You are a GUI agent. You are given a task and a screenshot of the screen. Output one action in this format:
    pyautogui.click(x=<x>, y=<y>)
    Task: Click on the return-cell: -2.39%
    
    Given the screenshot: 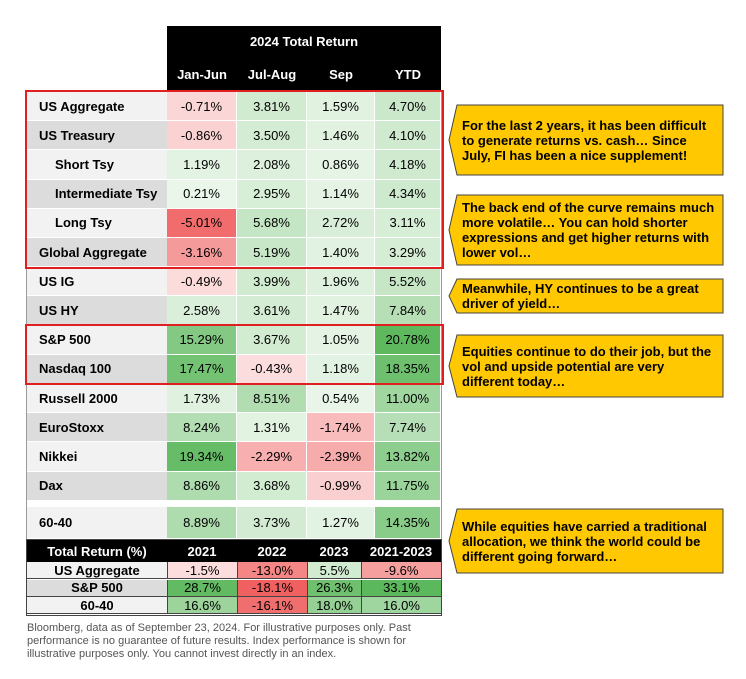 What is the action you would take?
    pyautogui.click(x=341, y=457)
    